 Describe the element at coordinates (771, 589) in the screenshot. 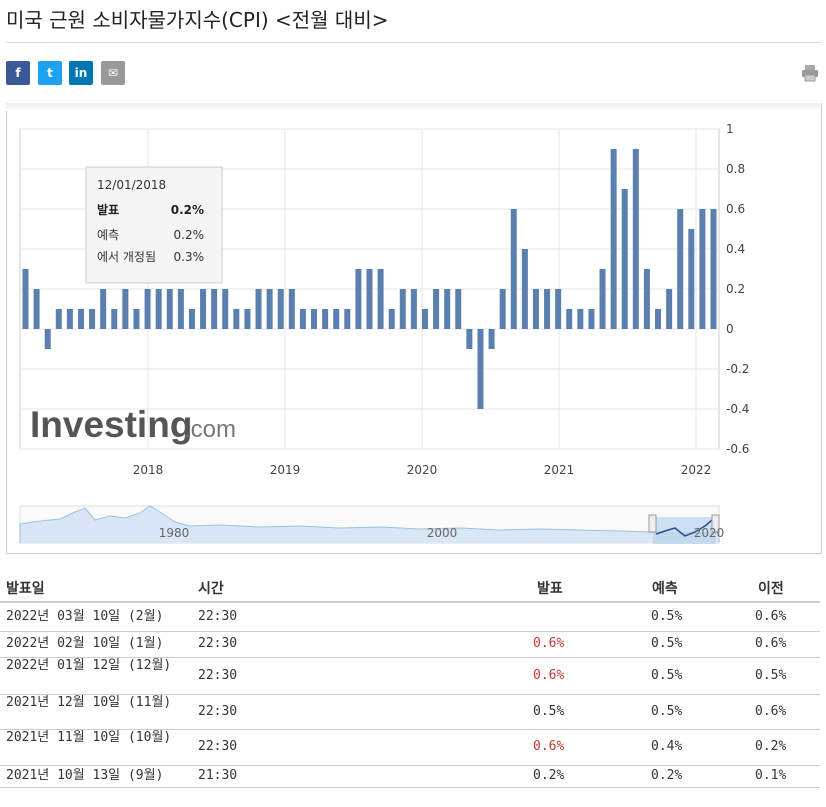

I see `header-previous: 이전` at that location.